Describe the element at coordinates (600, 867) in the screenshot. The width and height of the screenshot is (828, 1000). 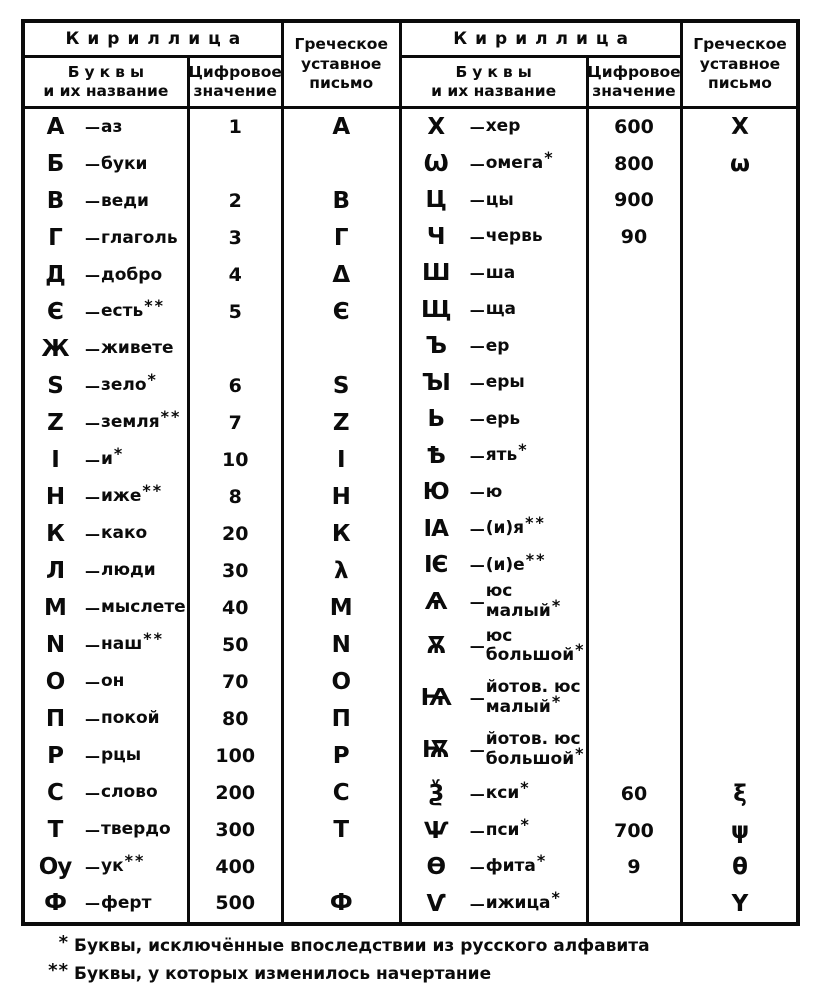
I see `table-row: Ѳ — фита* 9 θ` at that location.